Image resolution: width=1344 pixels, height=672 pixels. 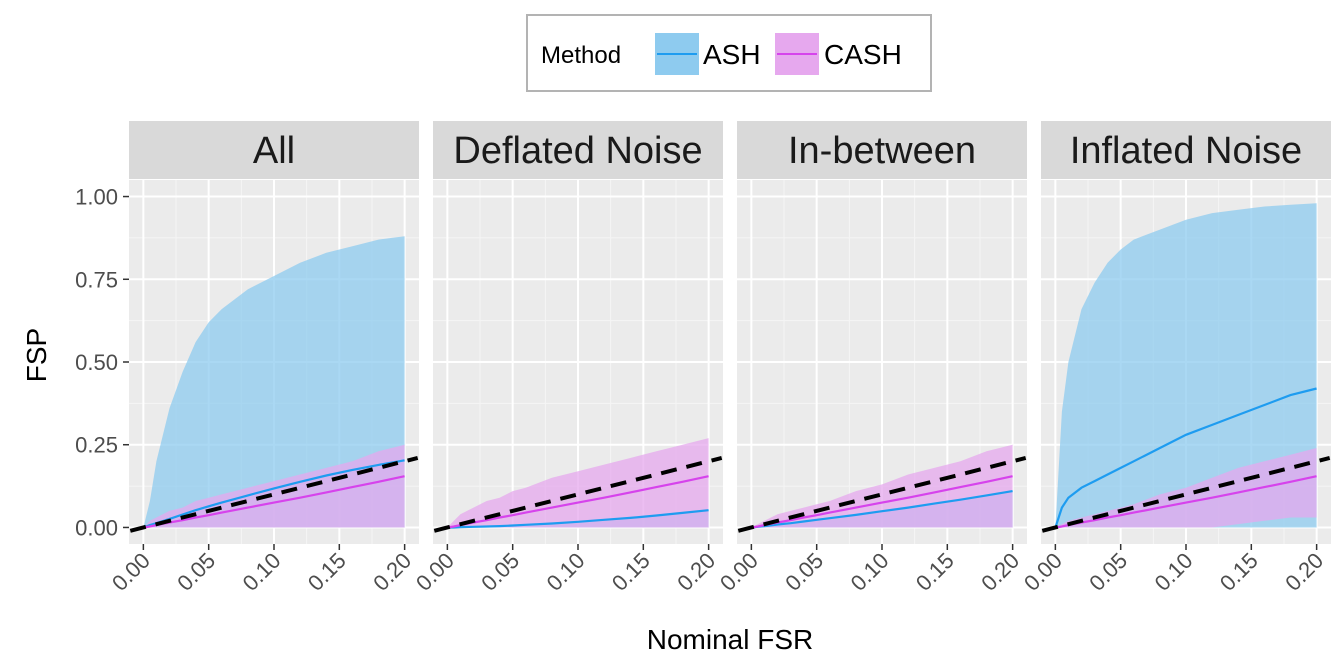 I want to click on legend-box, so click(x=729, y=53).